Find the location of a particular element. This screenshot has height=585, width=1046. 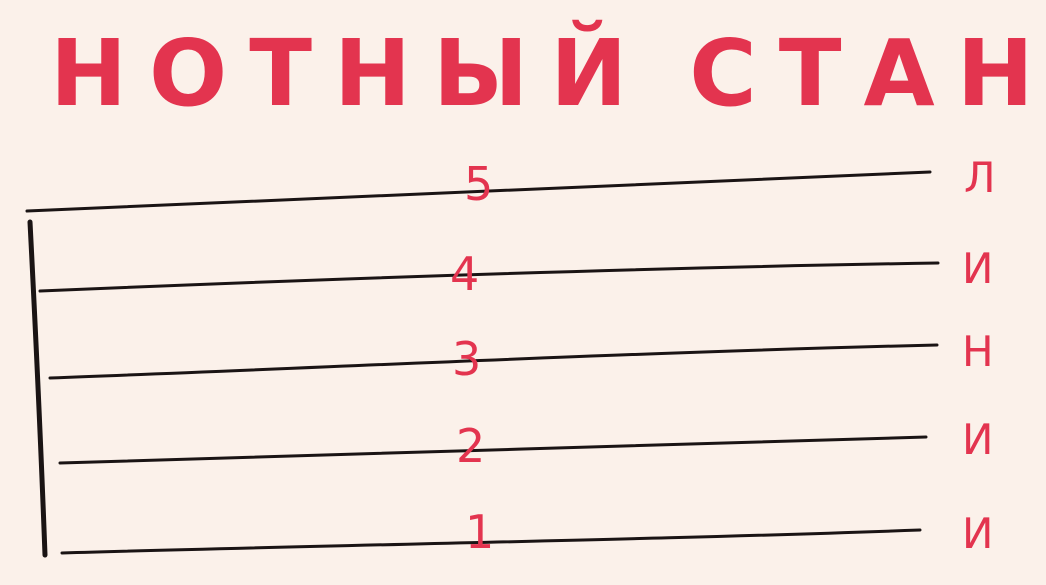

staff-left-bar is located at coordinates (37, 388).